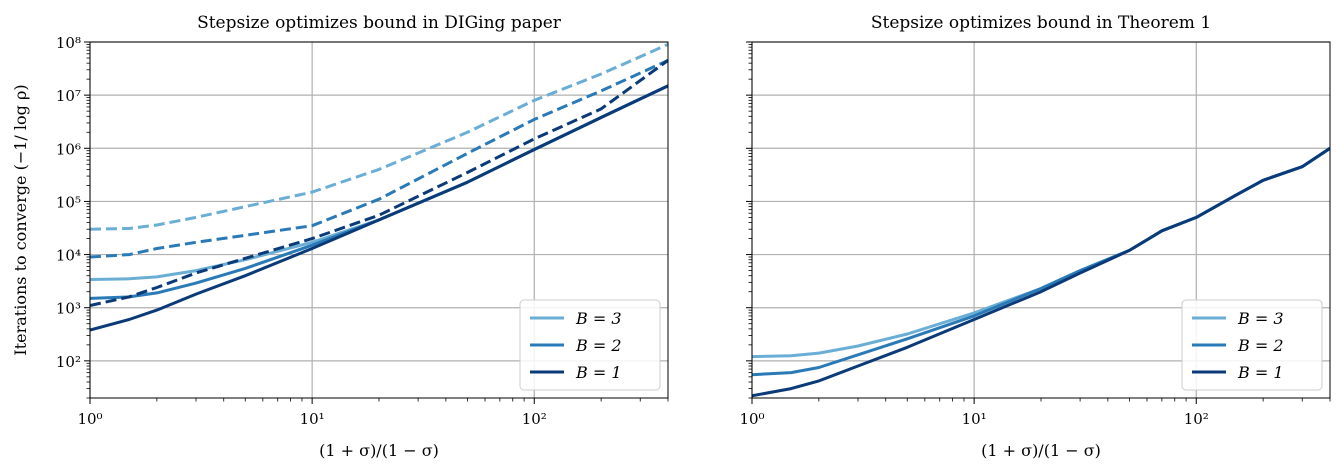  I want to click on y-tick-label: 10⁸, so click(68, 43).